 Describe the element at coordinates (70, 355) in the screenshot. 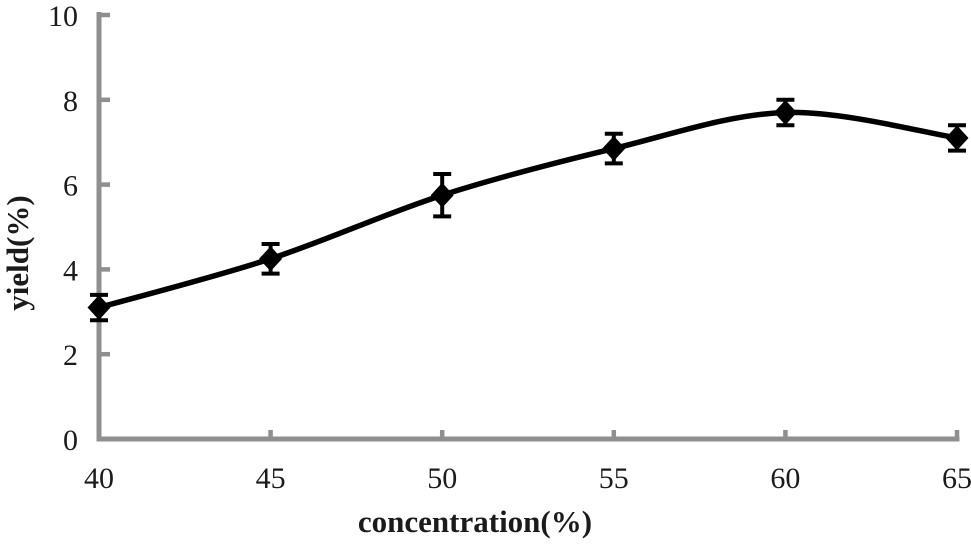

I see `y-tick-label: 2` at that location.